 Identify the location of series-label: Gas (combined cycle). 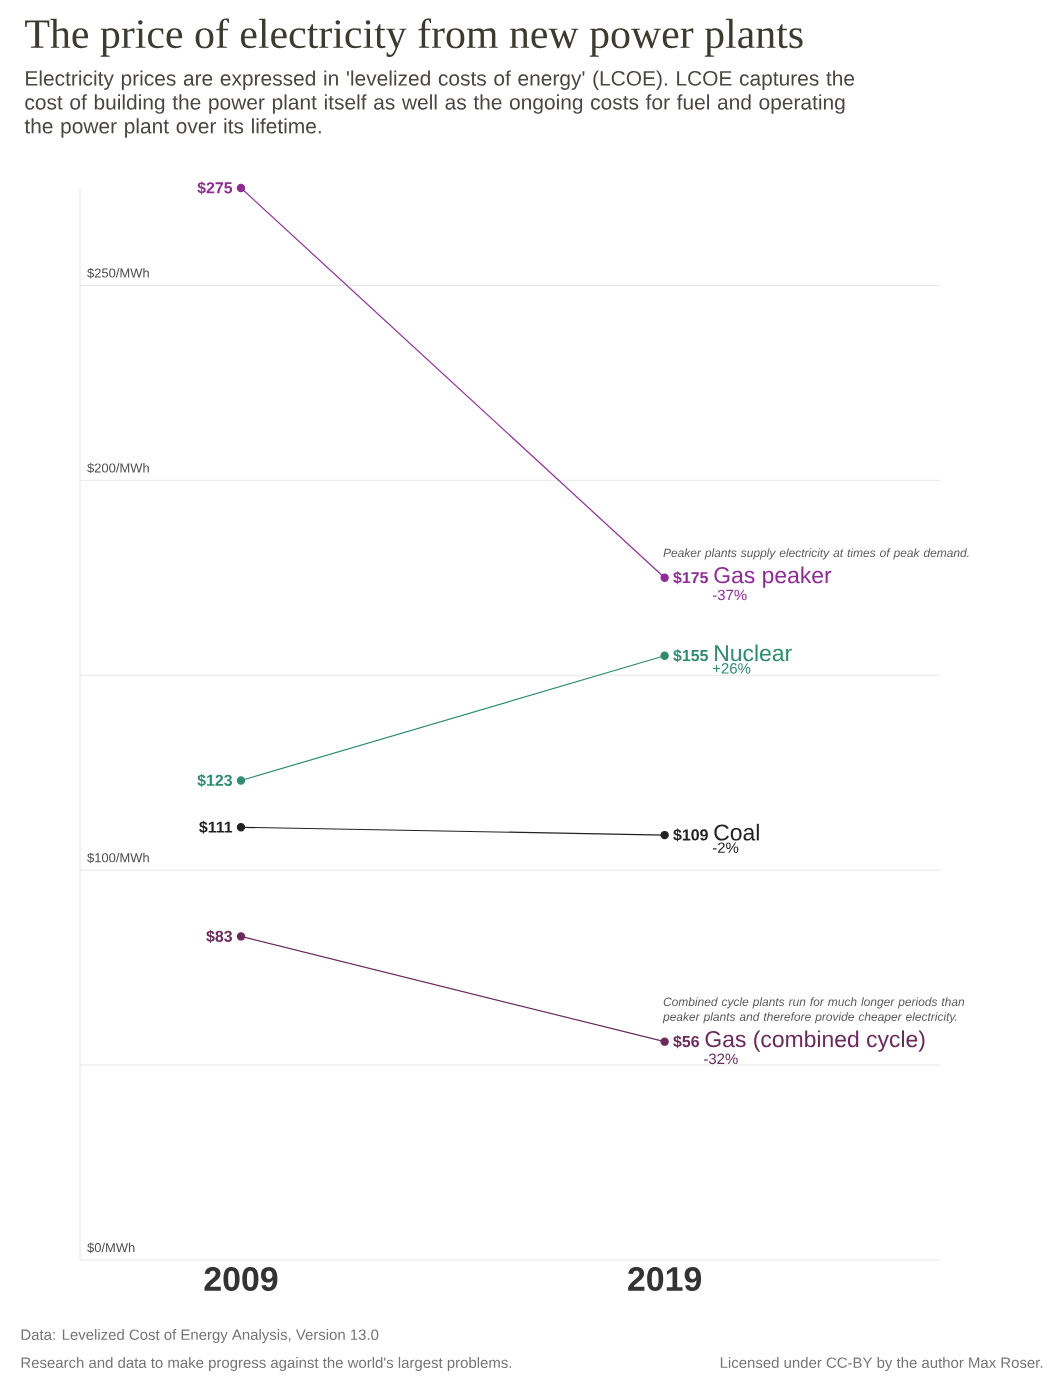
(815, 1041).